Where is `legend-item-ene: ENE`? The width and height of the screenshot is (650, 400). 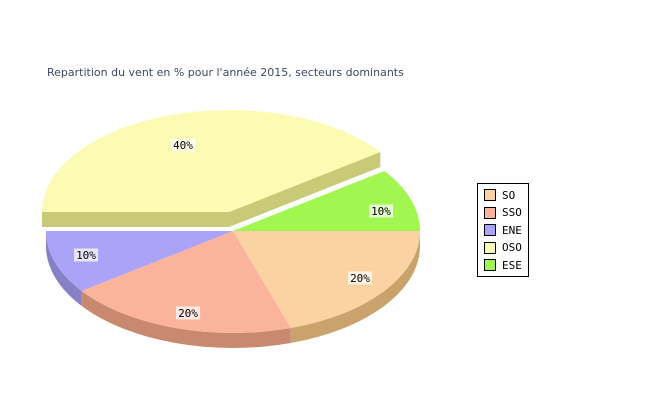
legend-item-ene: ENE is located at coordinates (506, 230).